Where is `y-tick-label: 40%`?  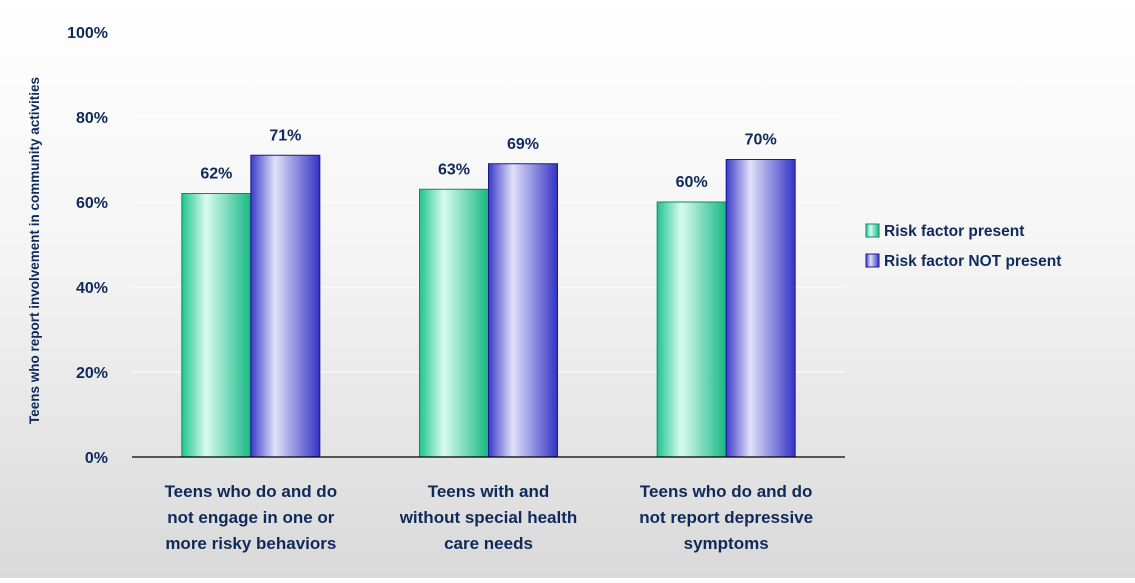 y-tick-label: 40% is located at coordinates (92, 288).